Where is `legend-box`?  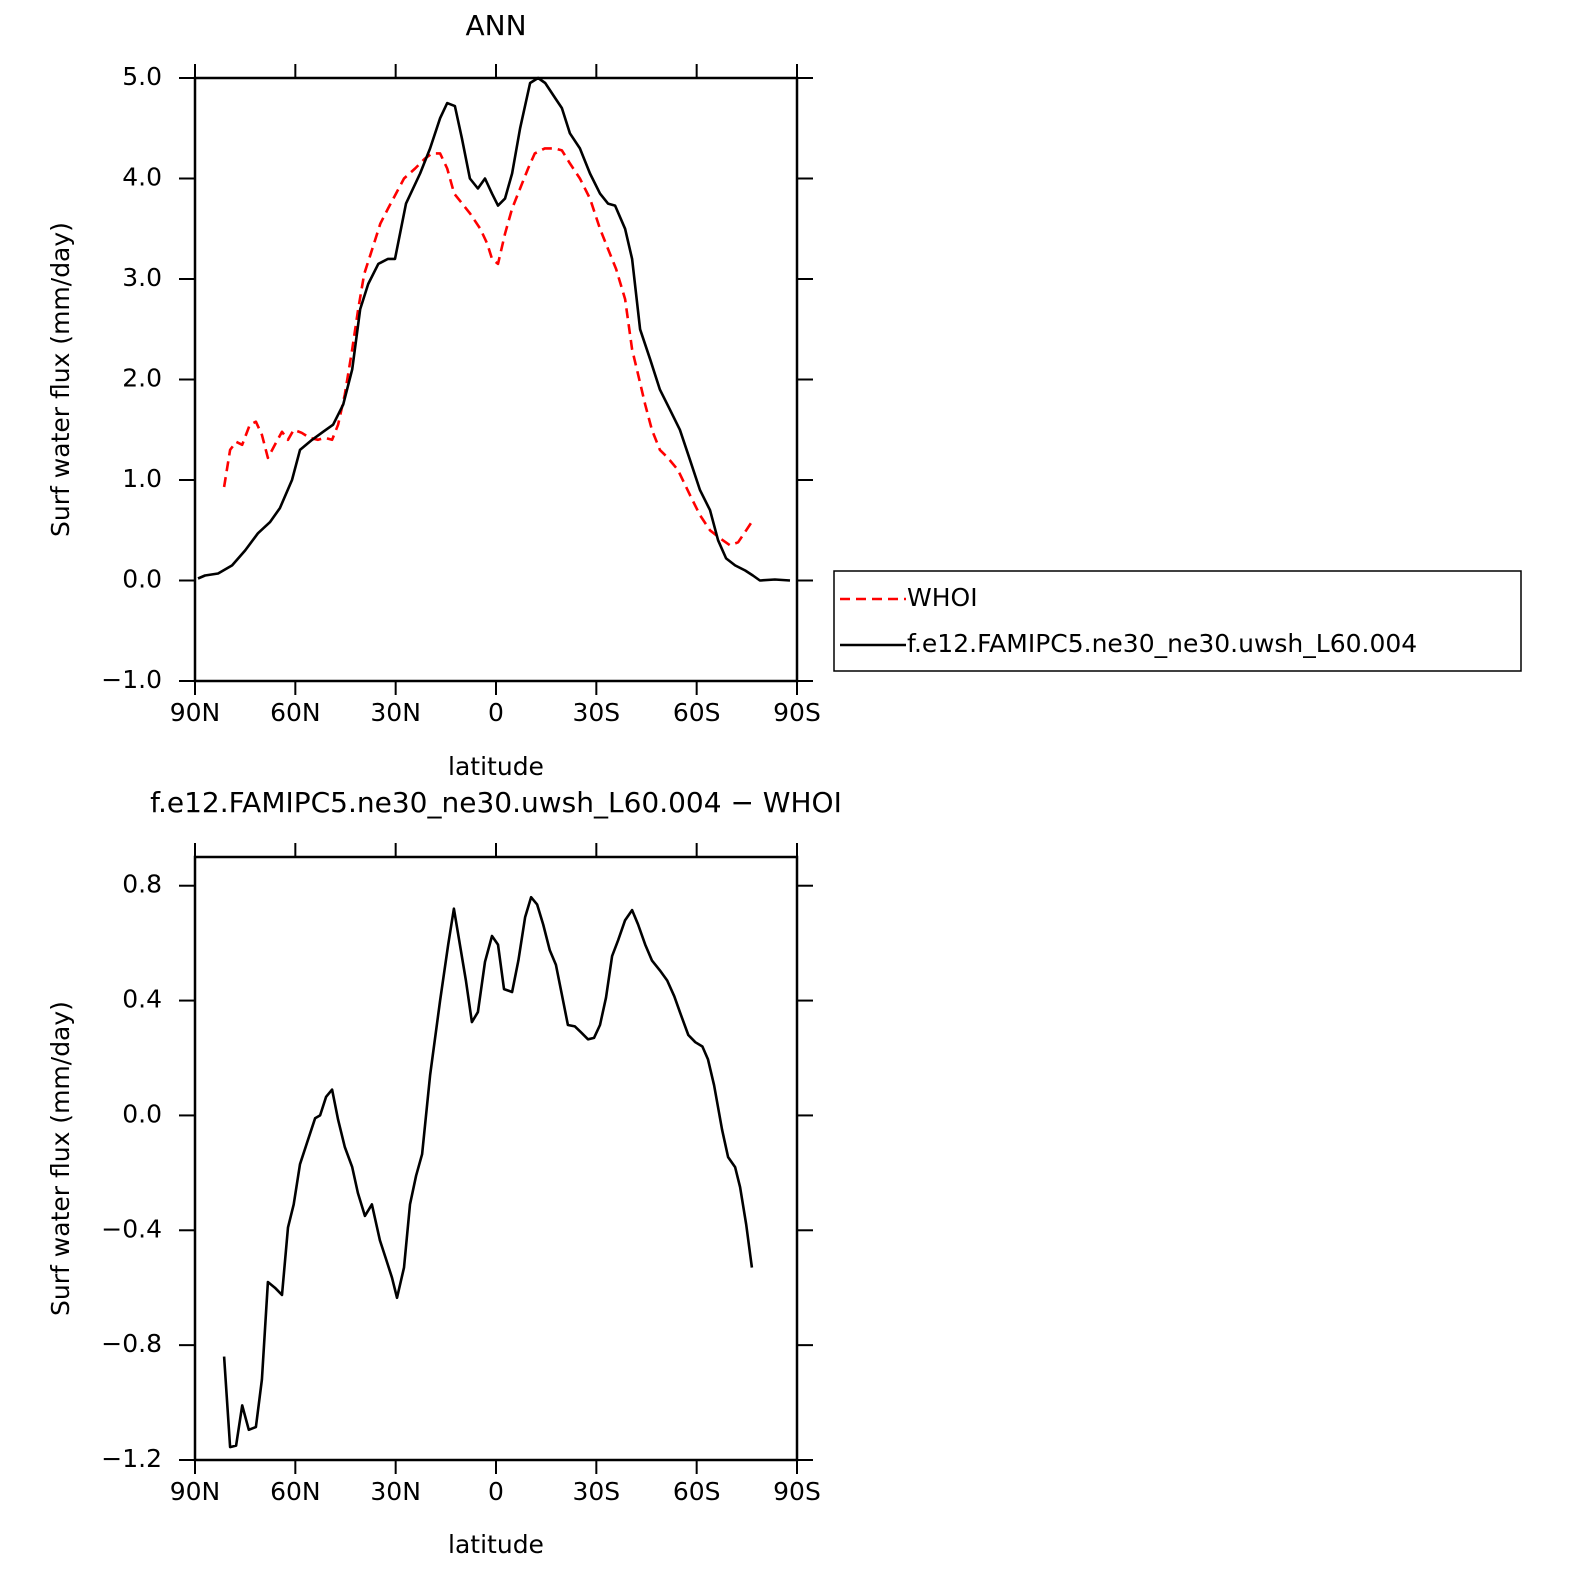
legend-box is located at coordinates (1177, 621).